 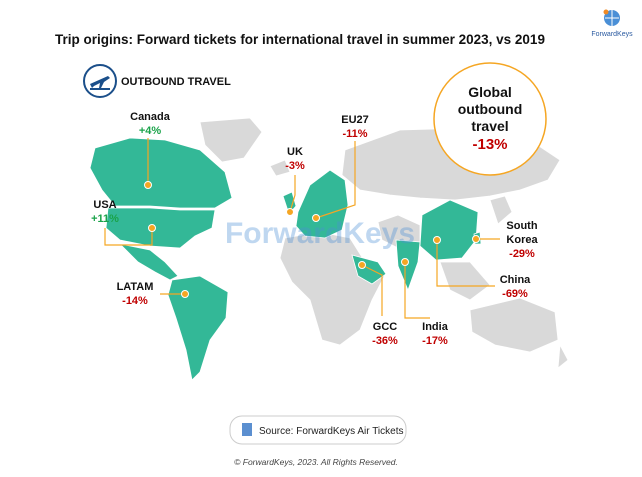 What do you see at coordinates (135, 287) in the screenshot?
I see `region-name: LATAM` at bounding box center [135, 287].